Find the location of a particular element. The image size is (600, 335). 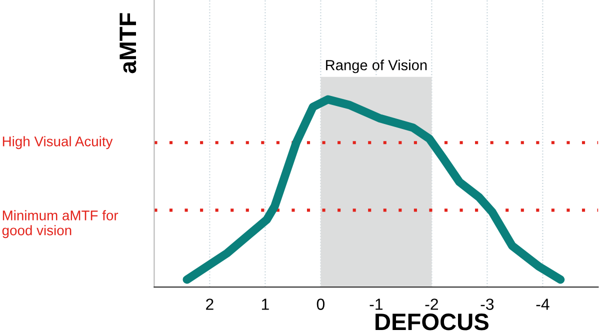

y-axis-title: aMTF is located at coordinates (128, 43).